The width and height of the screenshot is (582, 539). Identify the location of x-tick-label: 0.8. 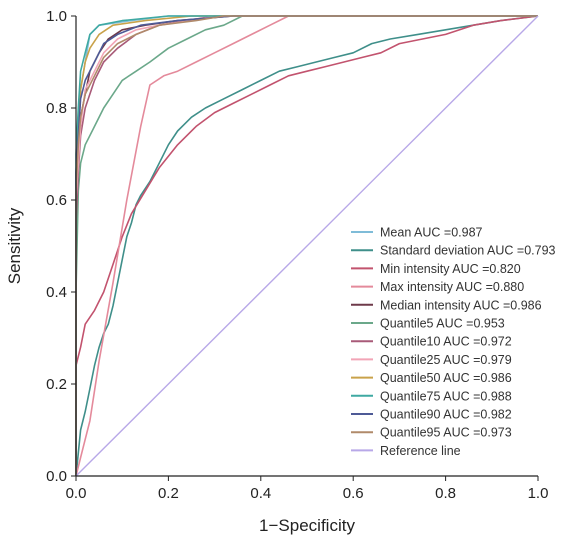
(445, 493).